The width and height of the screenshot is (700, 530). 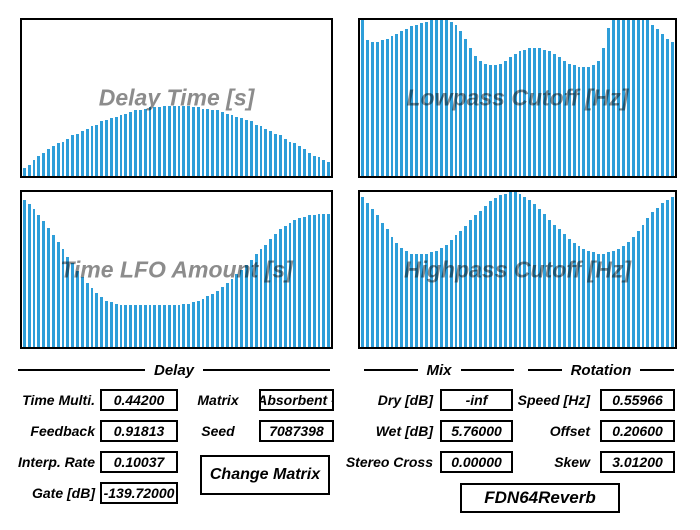 What do you see at coordinates (139, 400) in the screenshot?
I see `time-multi-value: 0.44200` at bounding box center [139, 400].